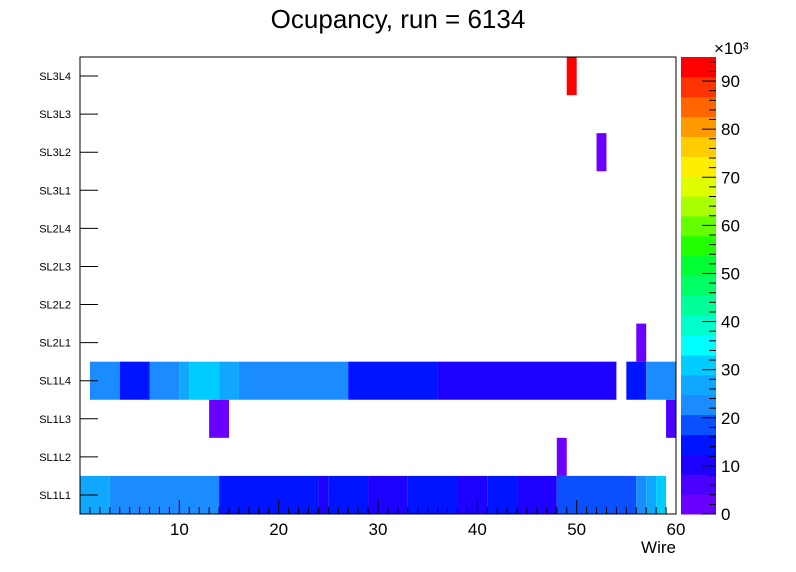  What do you see at coordinates (730, 466) in the screenshot?
I see `z-tick-label: 10` at bounding box center [730, 466].